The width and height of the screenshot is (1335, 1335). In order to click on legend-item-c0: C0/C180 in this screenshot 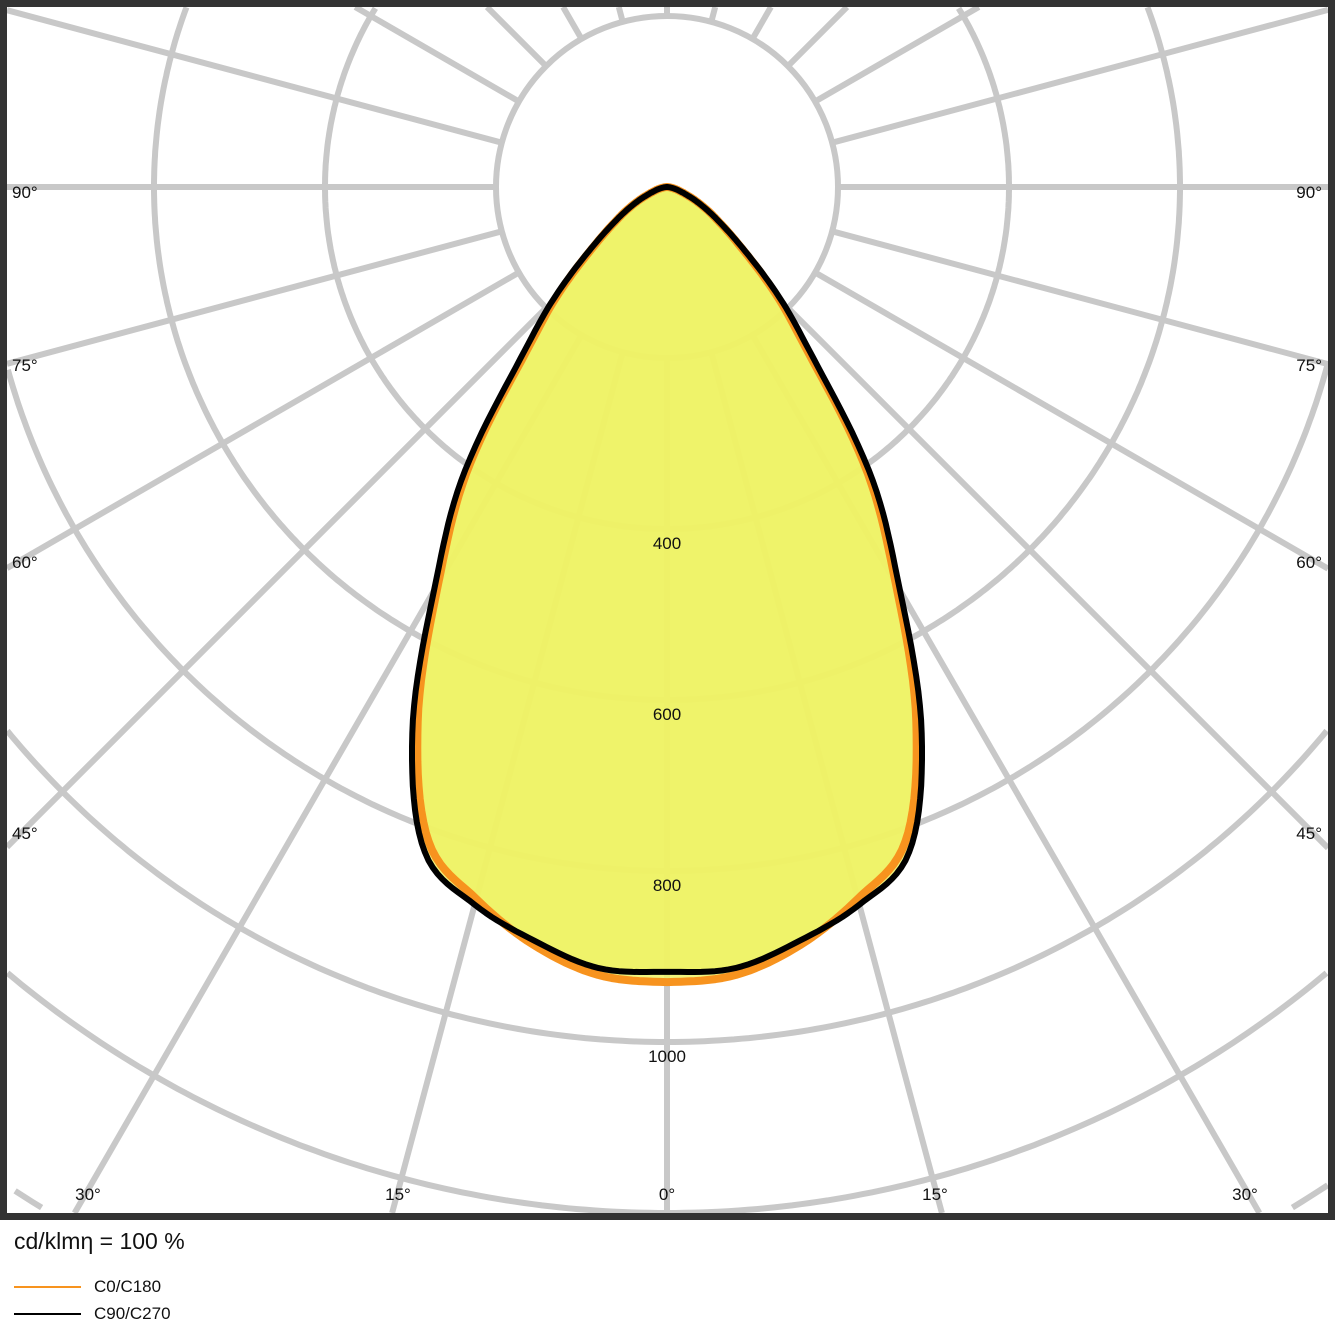, I will do `click(87, 1287)`.